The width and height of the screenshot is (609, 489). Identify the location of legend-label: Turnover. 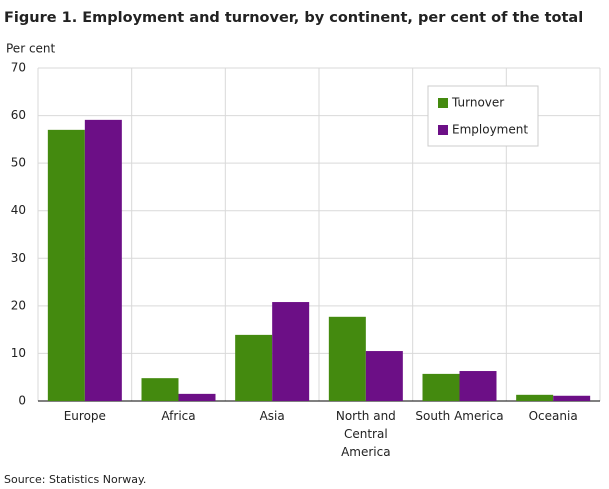
(477, 103).